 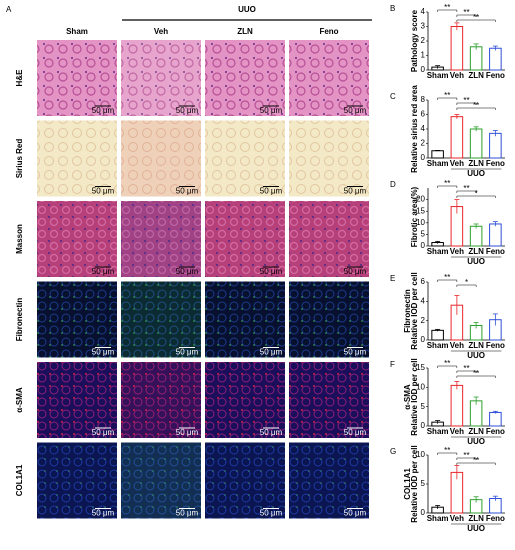 I want to click on panel-label: A, so click(x=9, y=9).